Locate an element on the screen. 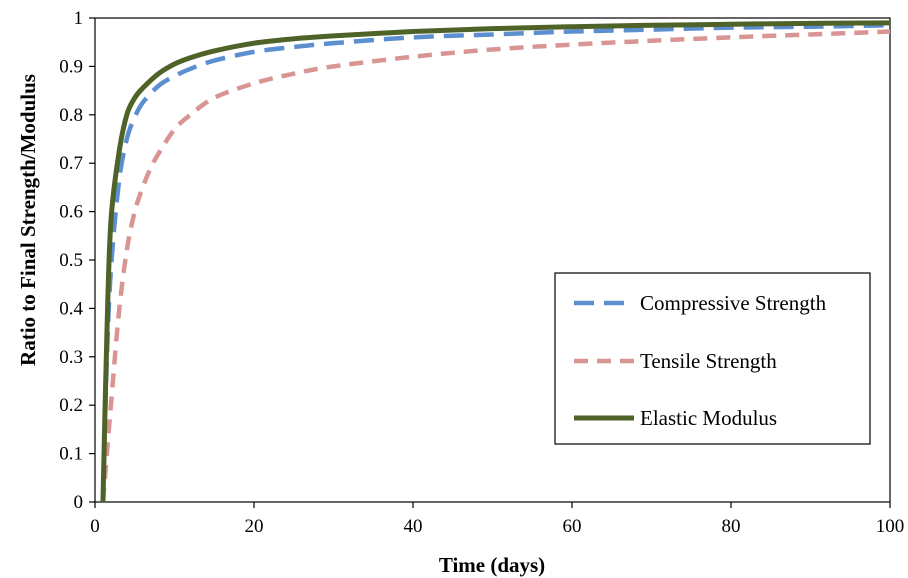  legend-label-compressive-strength: Compressive Strength is located at coordinates (733, 303).